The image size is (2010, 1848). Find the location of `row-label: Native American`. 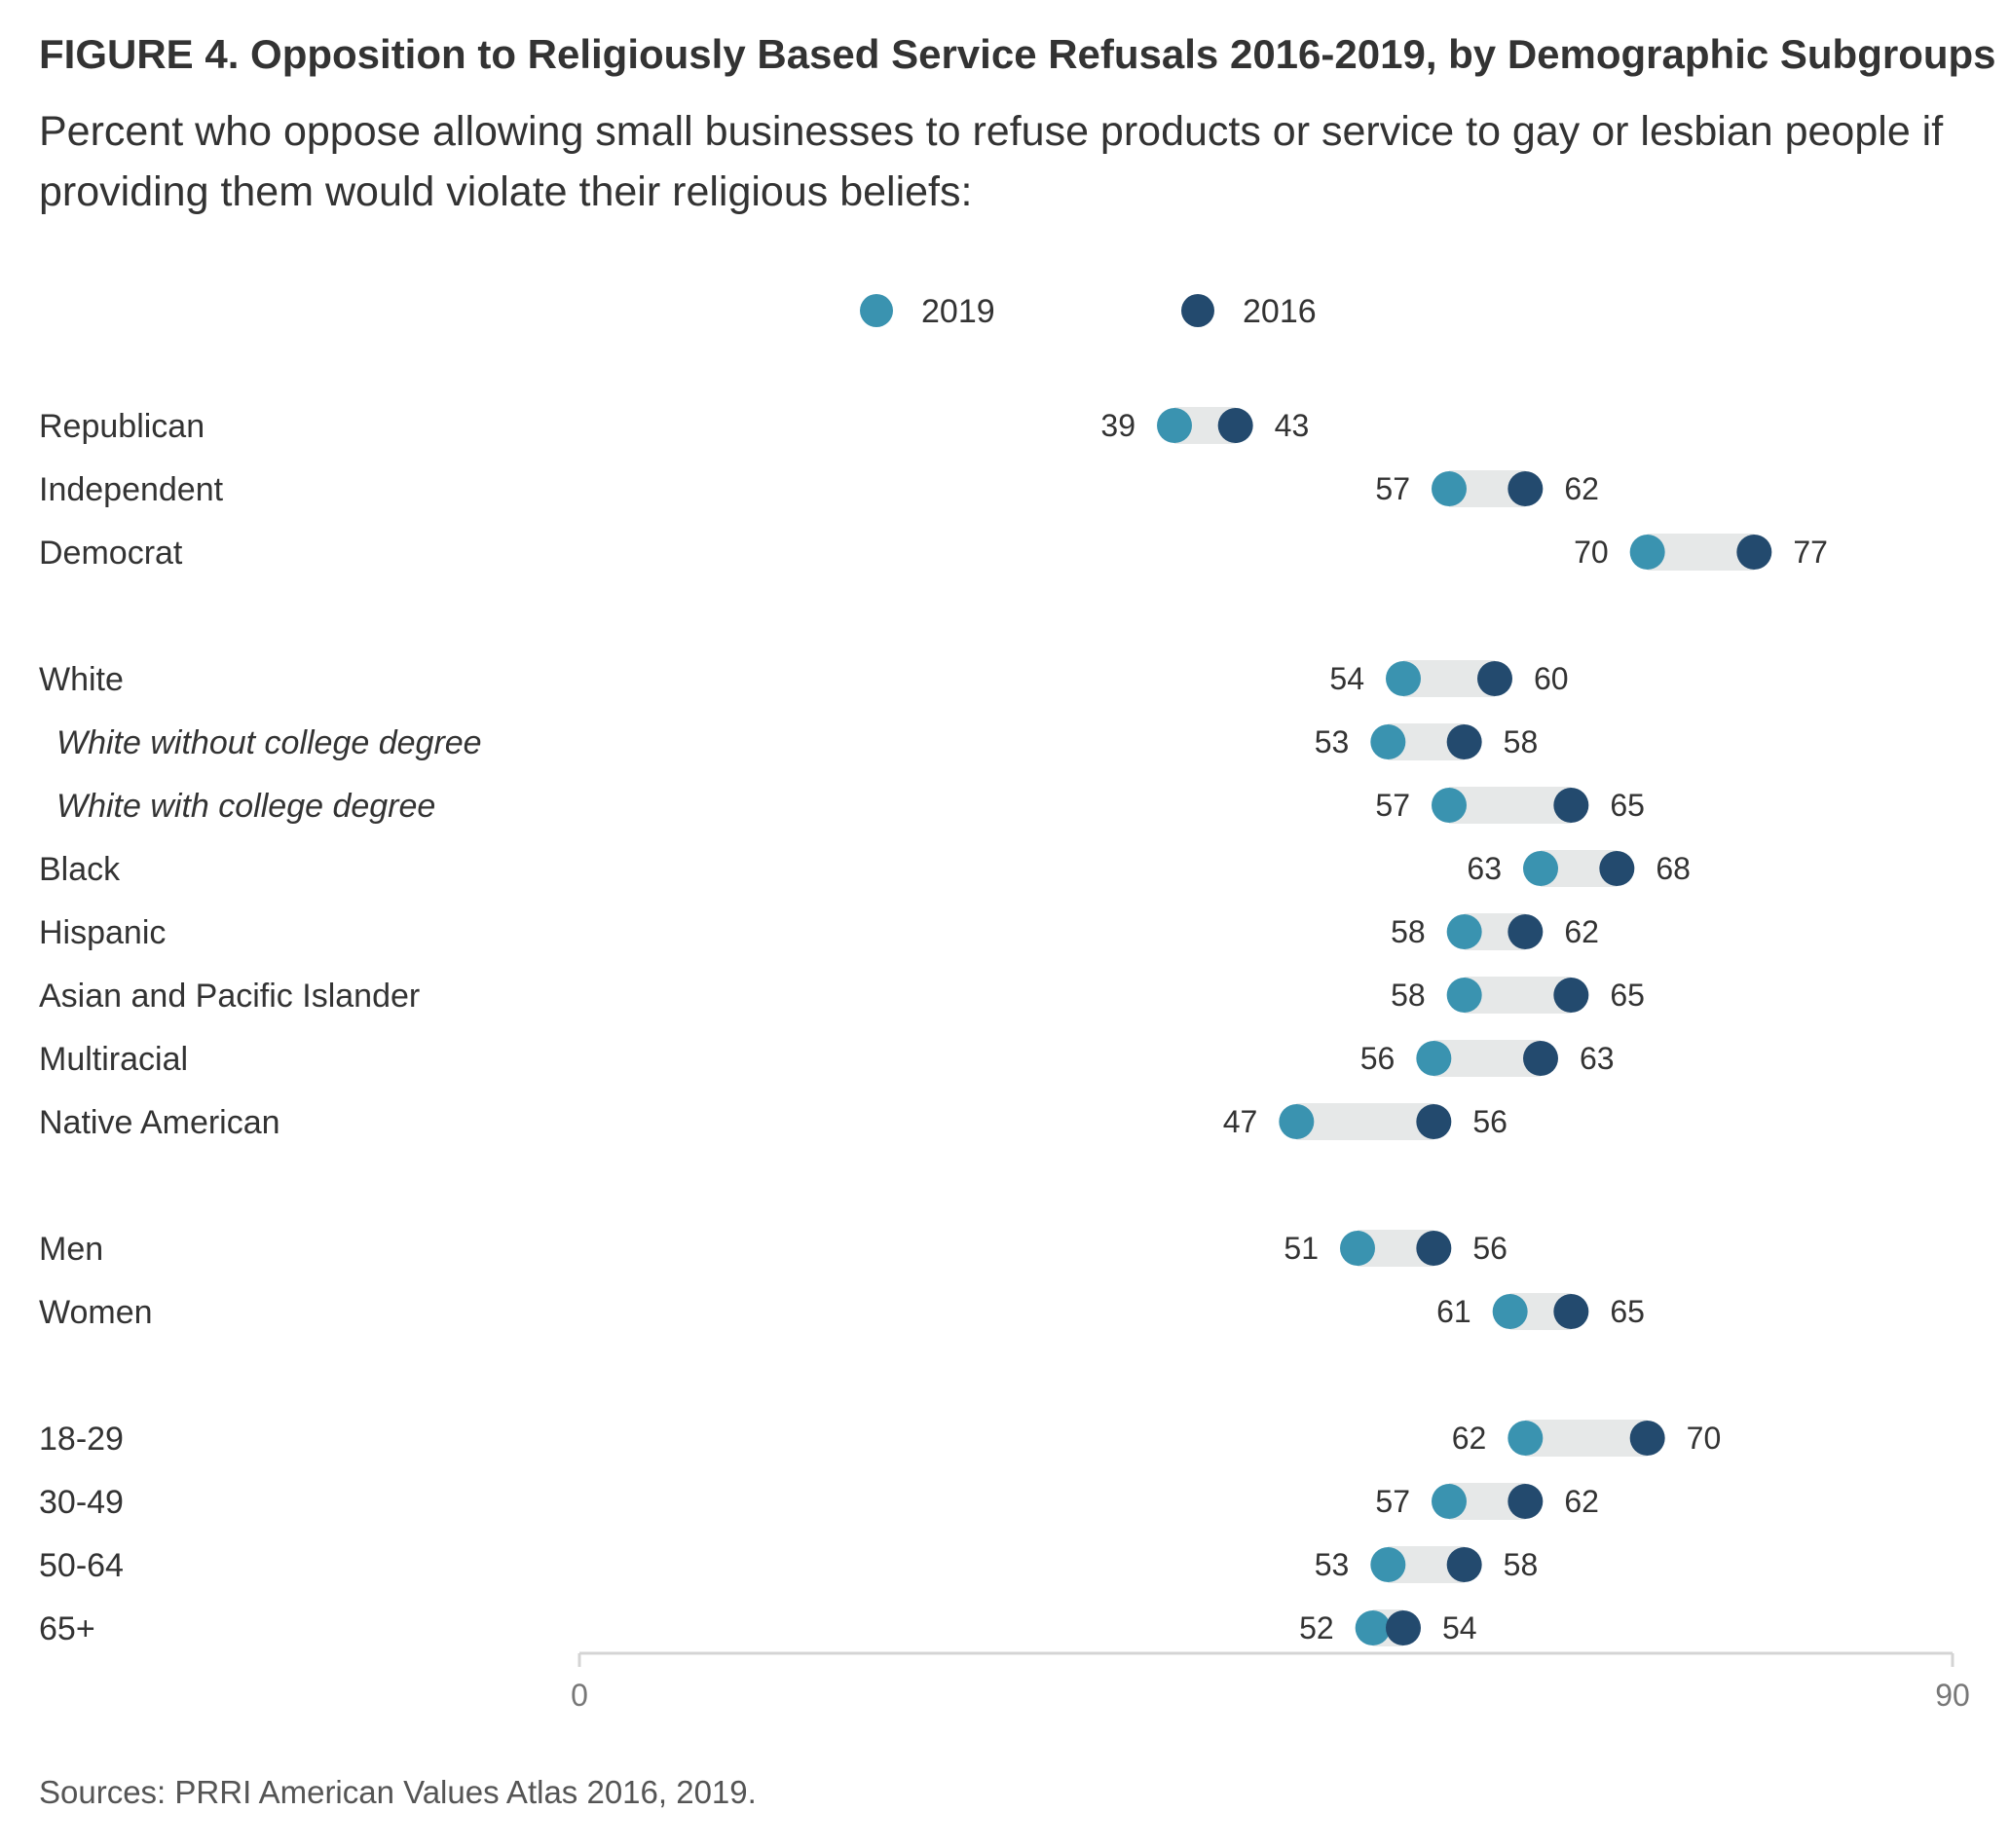

row-label: Native American is located at coordinates (159, 1122).